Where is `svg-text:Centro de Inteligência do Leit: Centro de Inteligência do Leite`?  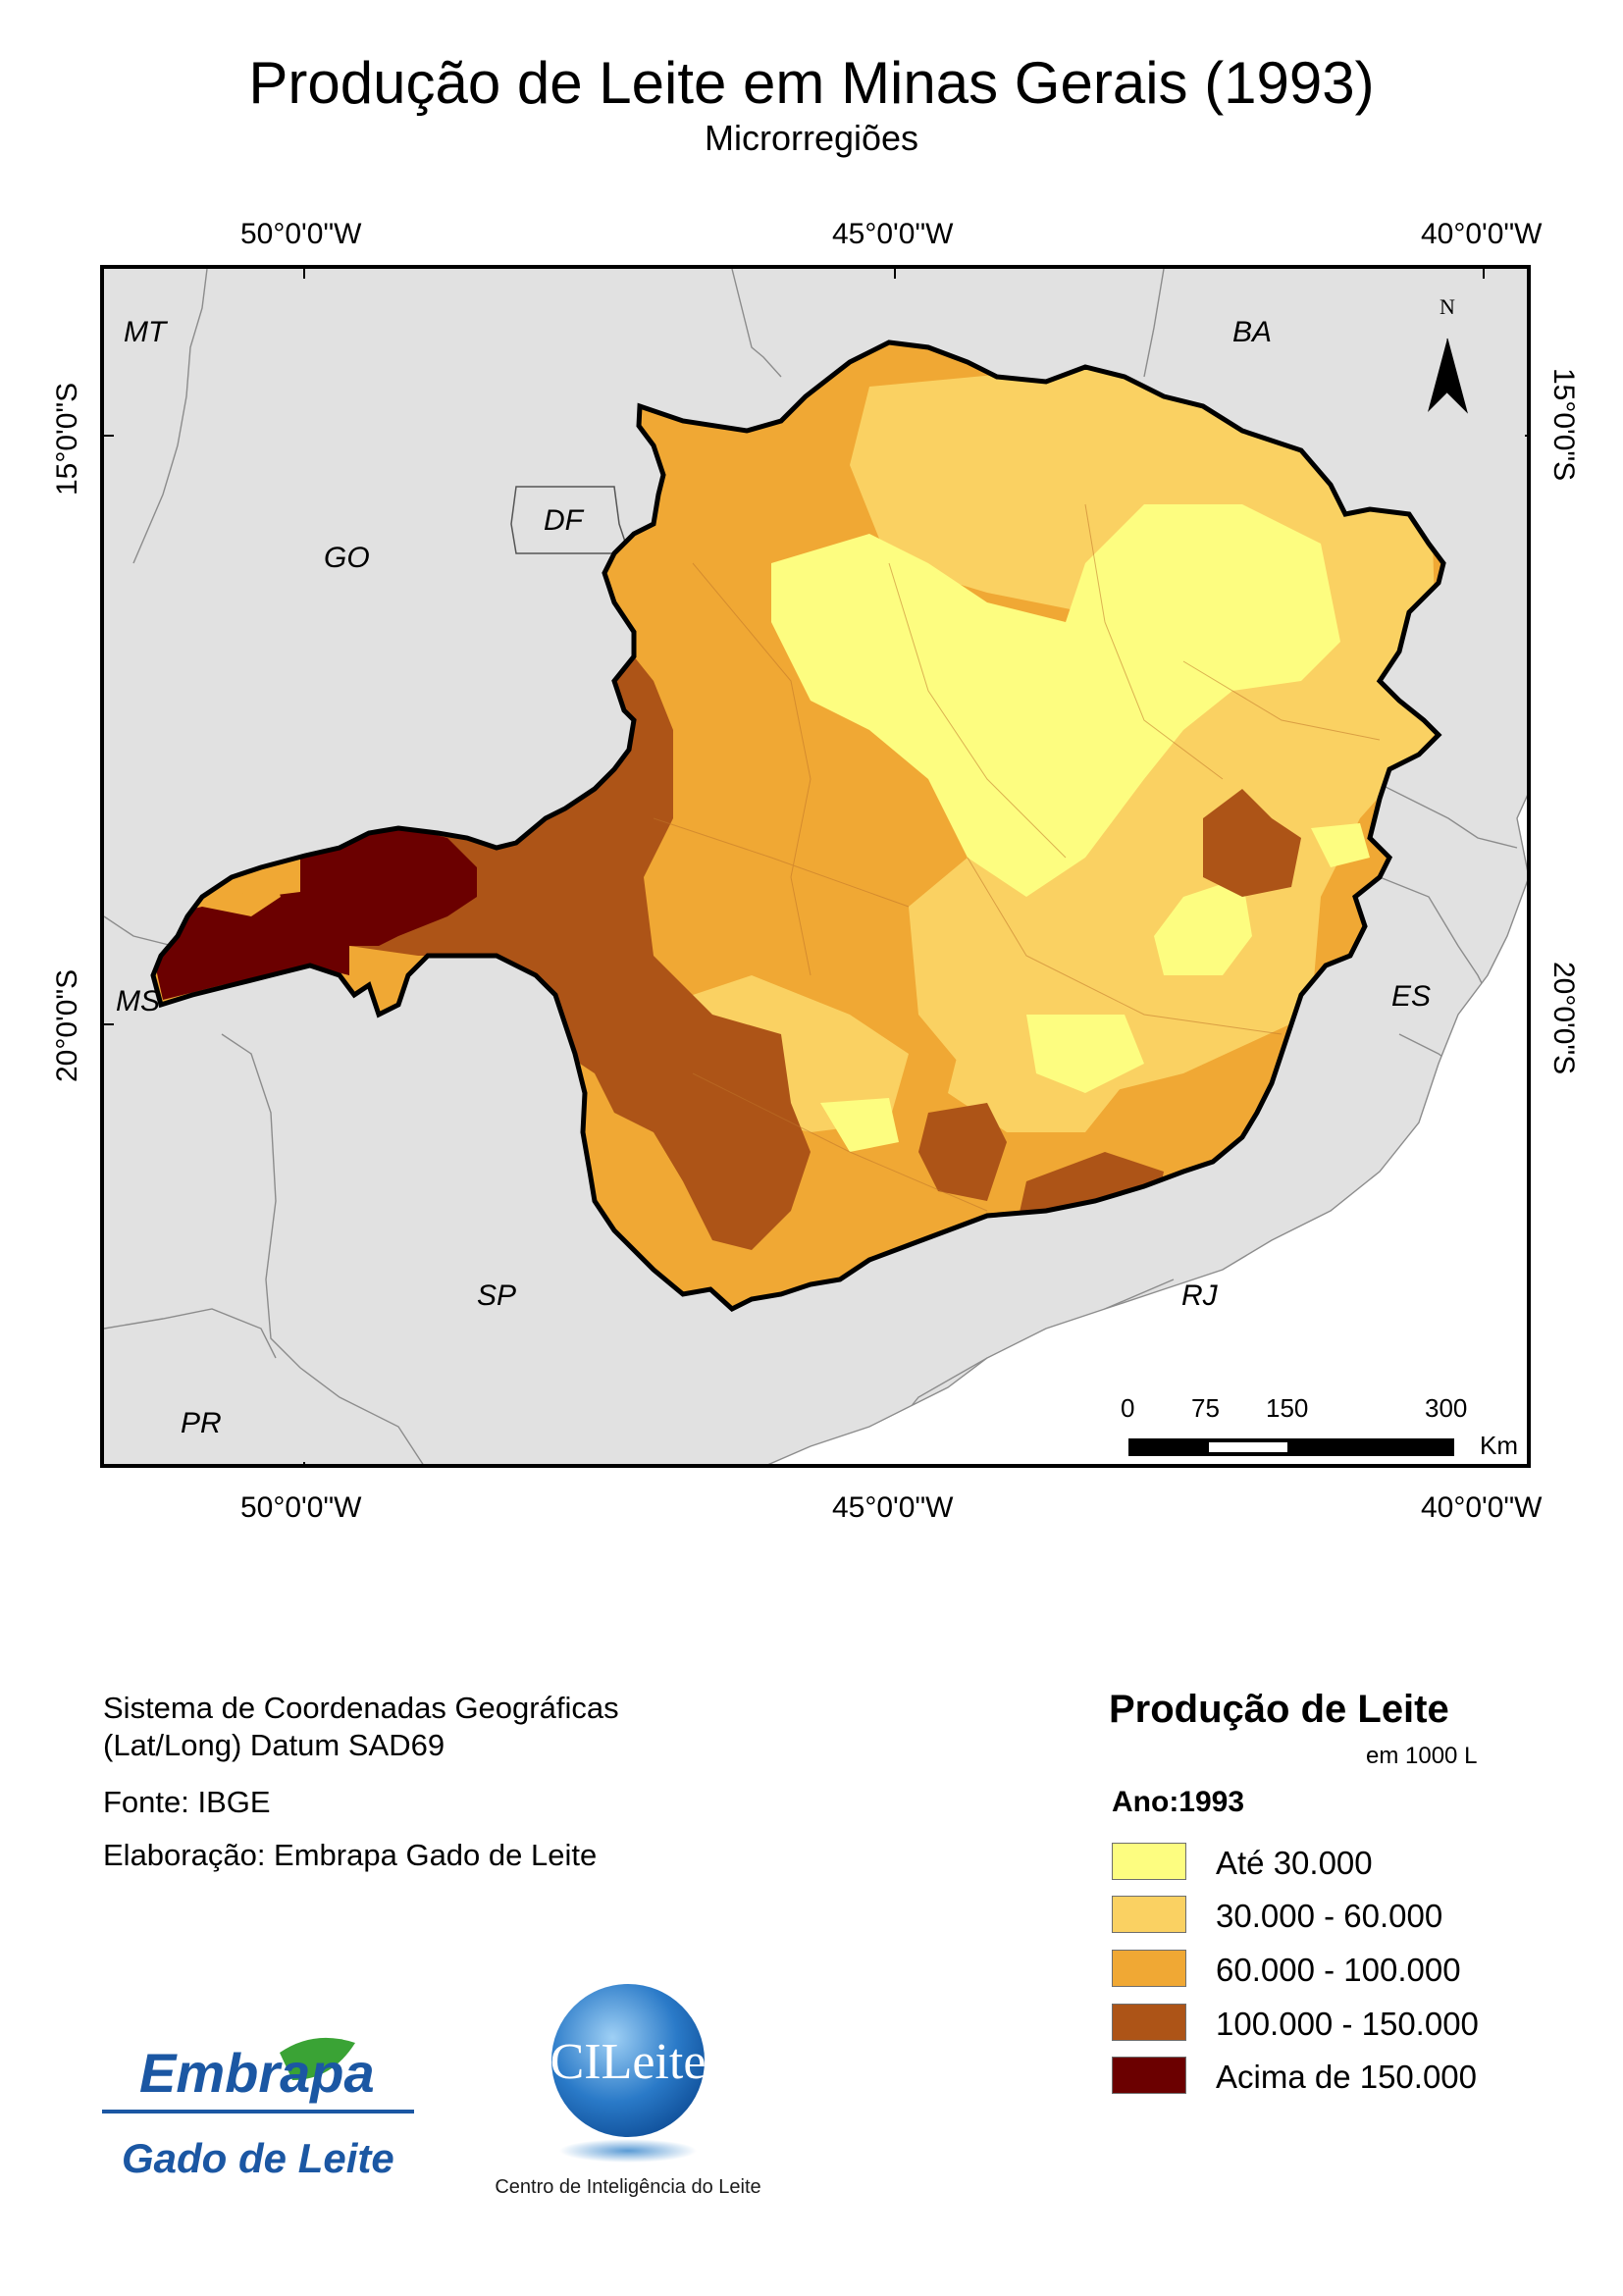 svg-text:Centro de Inteligência do Leit: Centro de Inteligência do Leite is located at coordinates (627, 2187).